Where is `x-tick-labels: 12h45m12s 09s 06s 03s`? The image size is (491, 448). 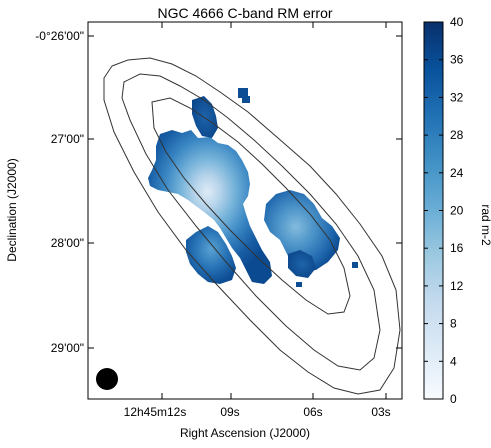
x-tick-labels: 12h45m12s 09s 06s 03s is located at coordinates (257, 412).